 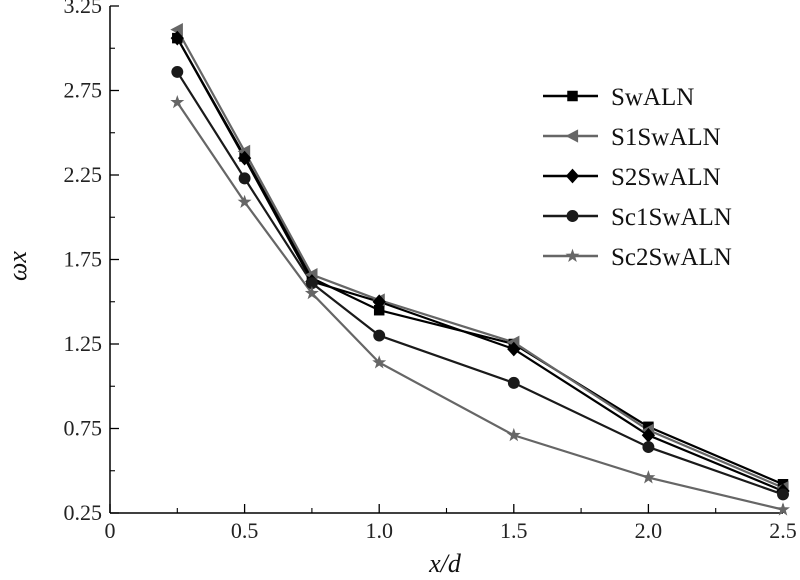 What do you see at coordinates (445, 563) in the screenshot?
I see `x-axis-title: x/d` at bounding box center [445, 563].